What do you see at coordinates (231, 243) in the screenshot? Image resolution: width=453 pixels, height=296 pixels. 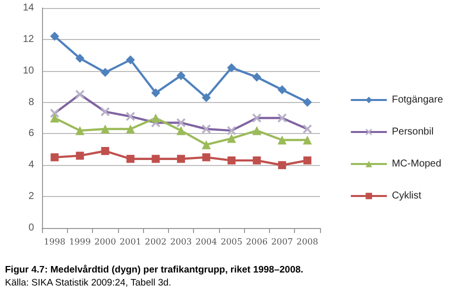 I see `x-tick-label: 2005` at bounding box center [231, 243].